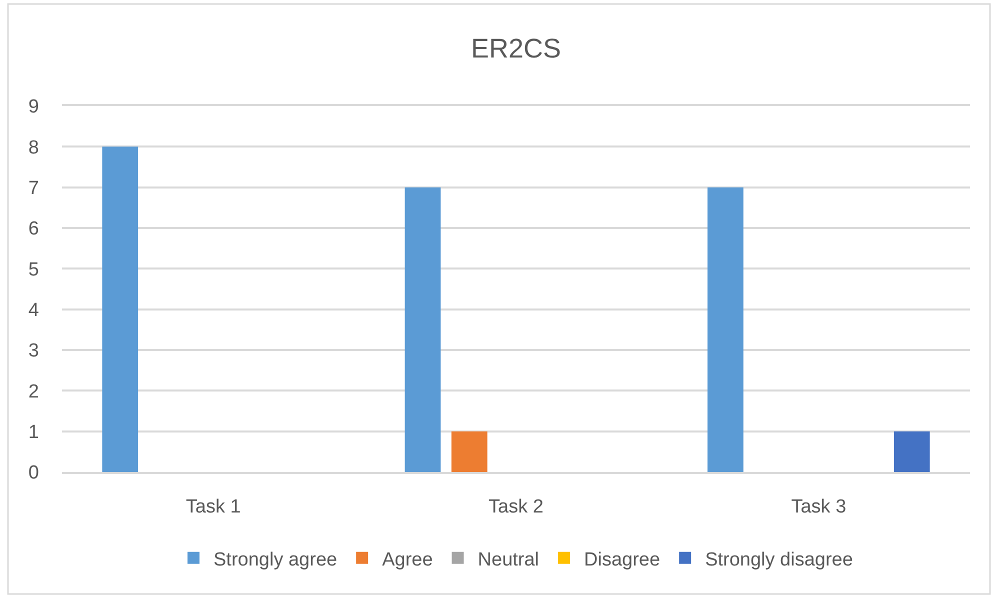 The height and width of the screenshot is (598, 995). I want to click on y-tick-label: 9, so click(33, 107).